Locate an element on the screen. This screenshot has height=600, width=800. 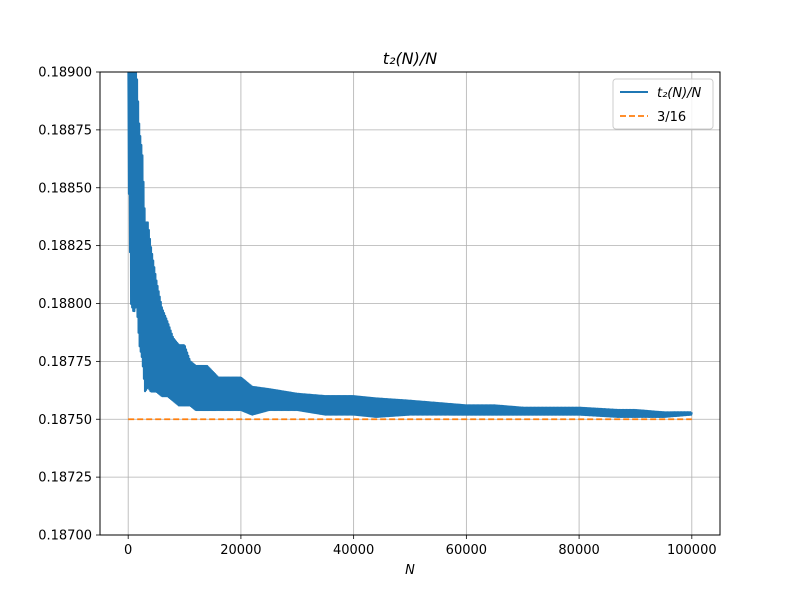
y-tick-label: 0.18775 is located at coordinates (65, 362).